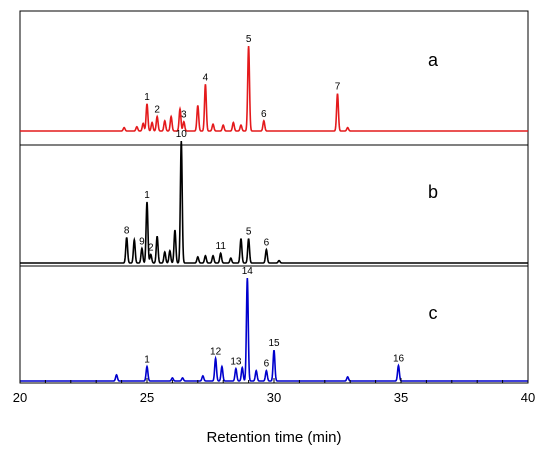 The width and height of the screenshot is (550, 453). I want to click on peak-label-c-6: 6, so click(267, 364).